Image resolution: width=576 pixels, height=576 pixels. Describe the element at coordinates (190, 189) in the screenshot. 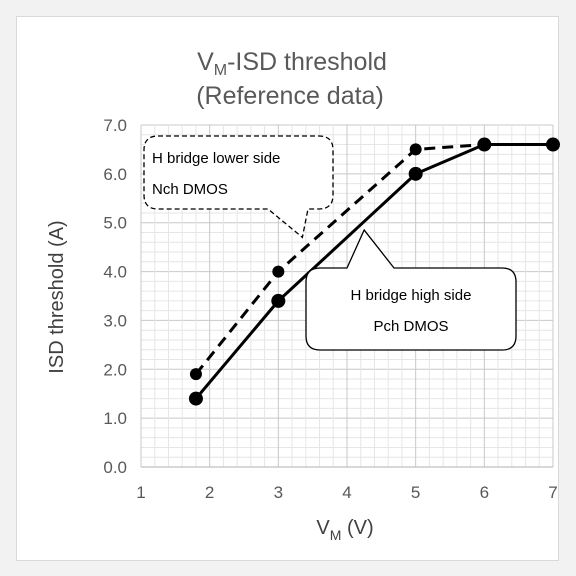

I see `annotation-text: Nch DMOS` at that location.